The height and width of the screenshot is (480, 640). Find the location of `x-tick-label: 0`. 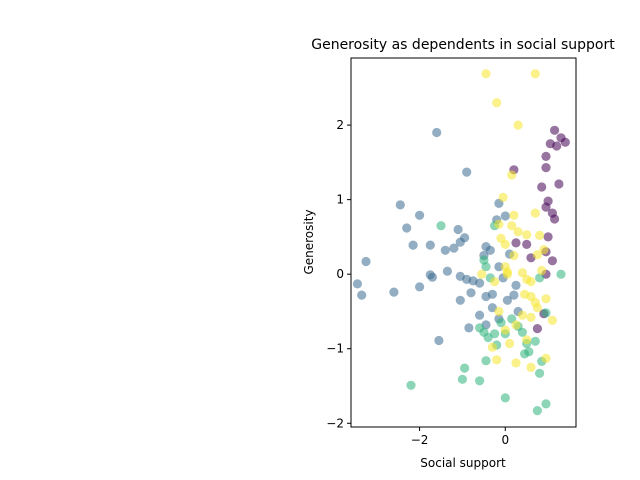

x-tick-label: 0 is located at coordinates (505, 440).